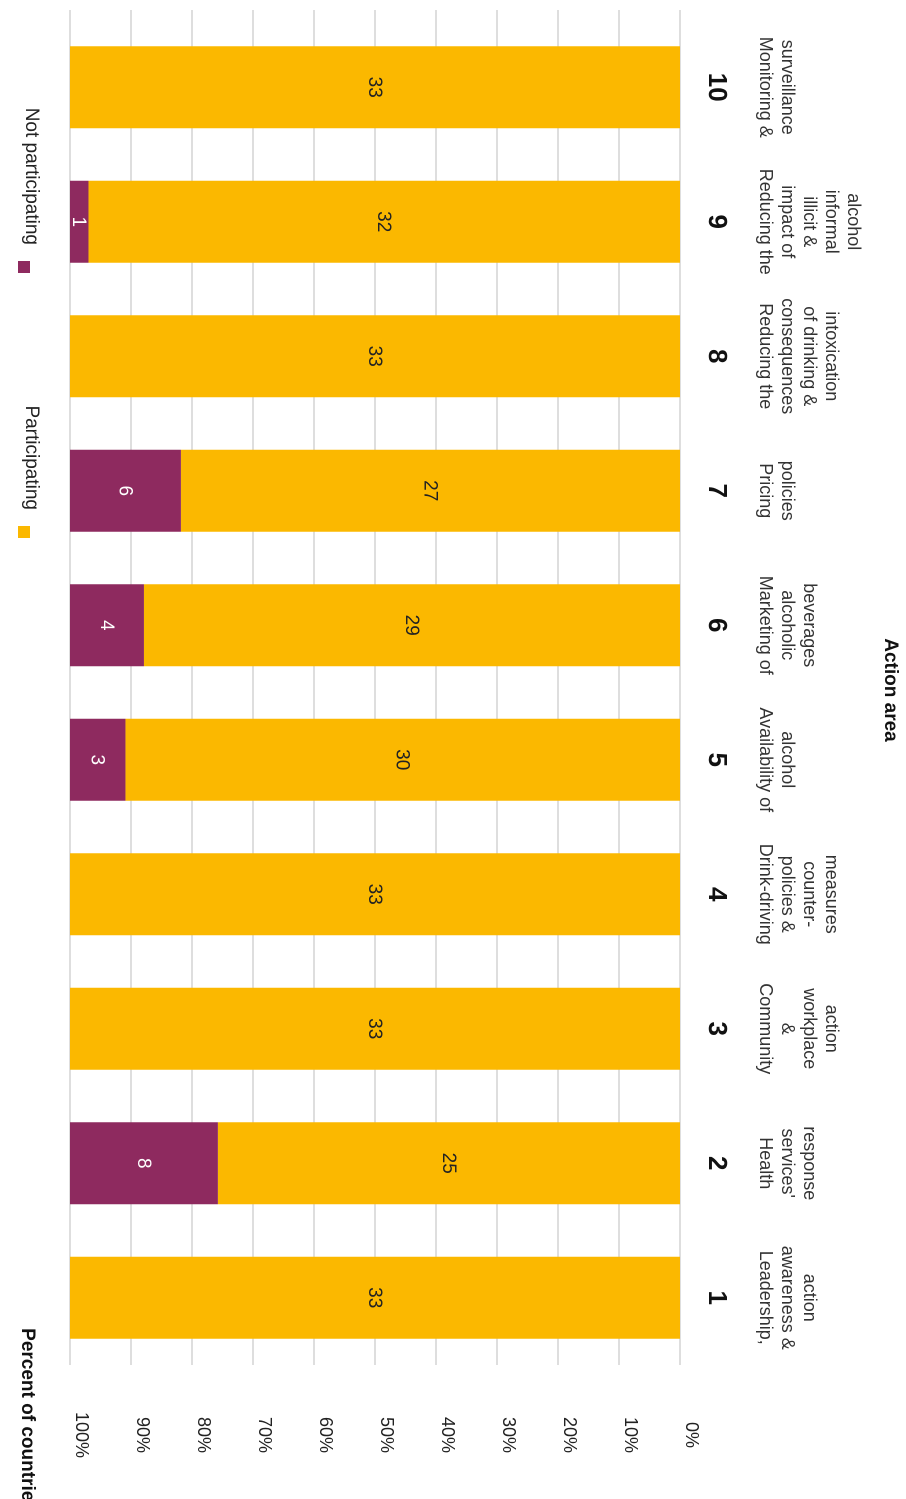  Describe the element at coordinates (832, 222) in the screenshot. I see `category-label-line: informal` at that location.